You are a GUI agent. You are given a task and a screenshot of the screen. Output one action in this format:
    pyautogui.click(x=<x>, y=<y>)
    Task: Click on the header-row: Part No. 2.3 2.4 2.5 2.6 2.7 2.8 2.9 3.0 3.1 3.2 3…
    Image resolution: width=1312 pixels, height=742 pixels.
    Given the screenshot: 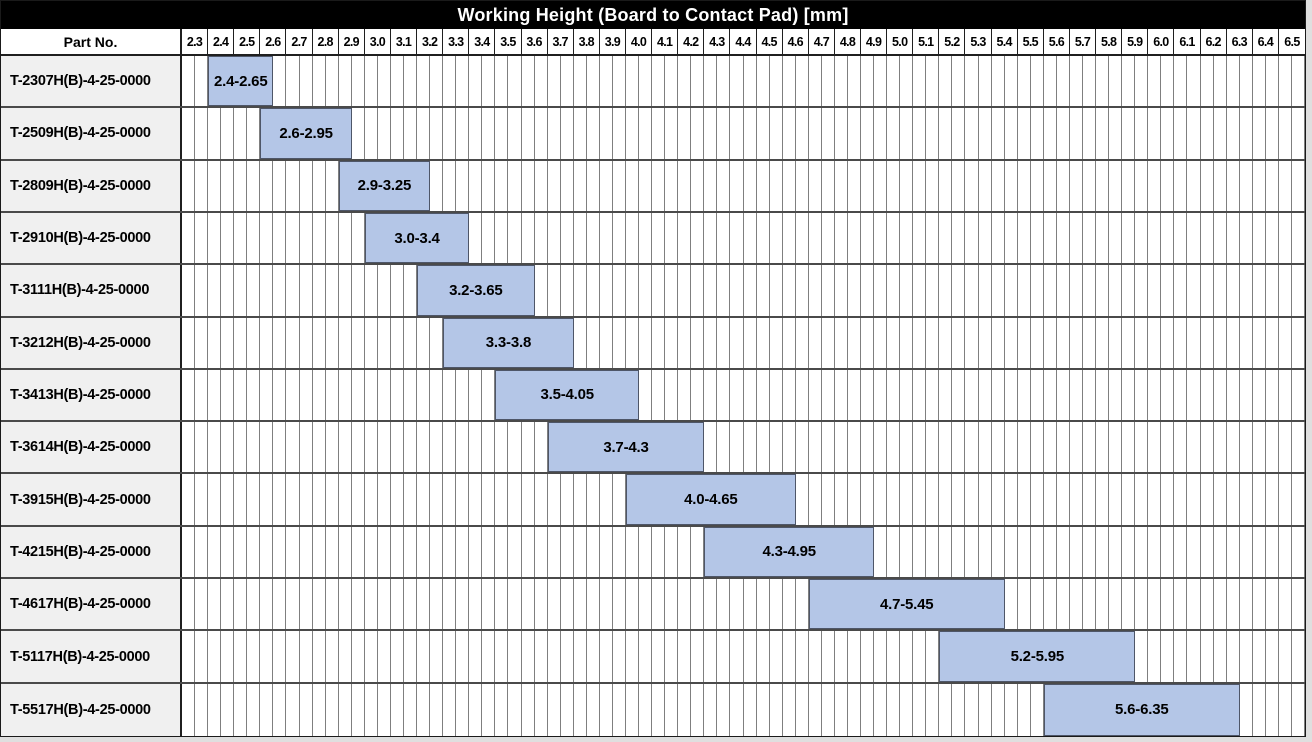 What is the action you would take?
    pyautogui.click(x=653, y=42)
    